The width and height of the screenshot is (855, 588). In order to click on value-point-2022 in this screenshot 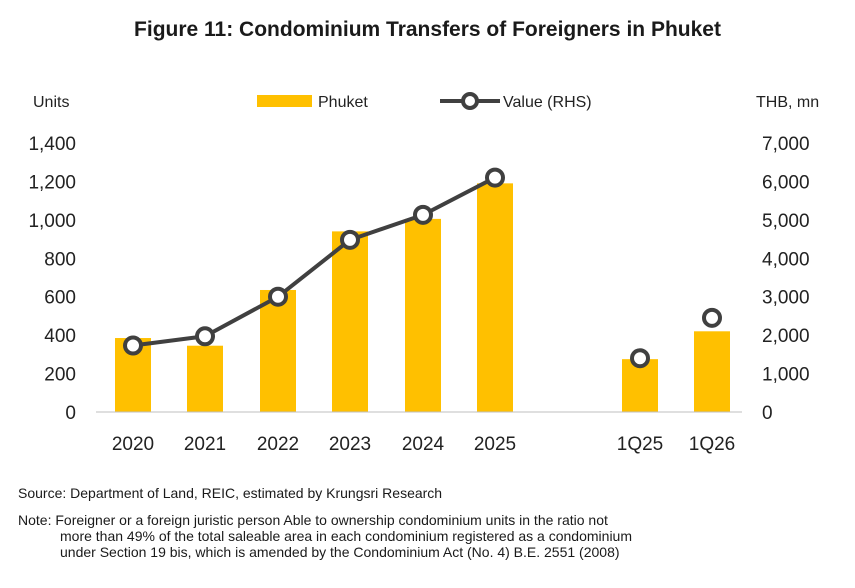, I will do `click(278, 296)`.